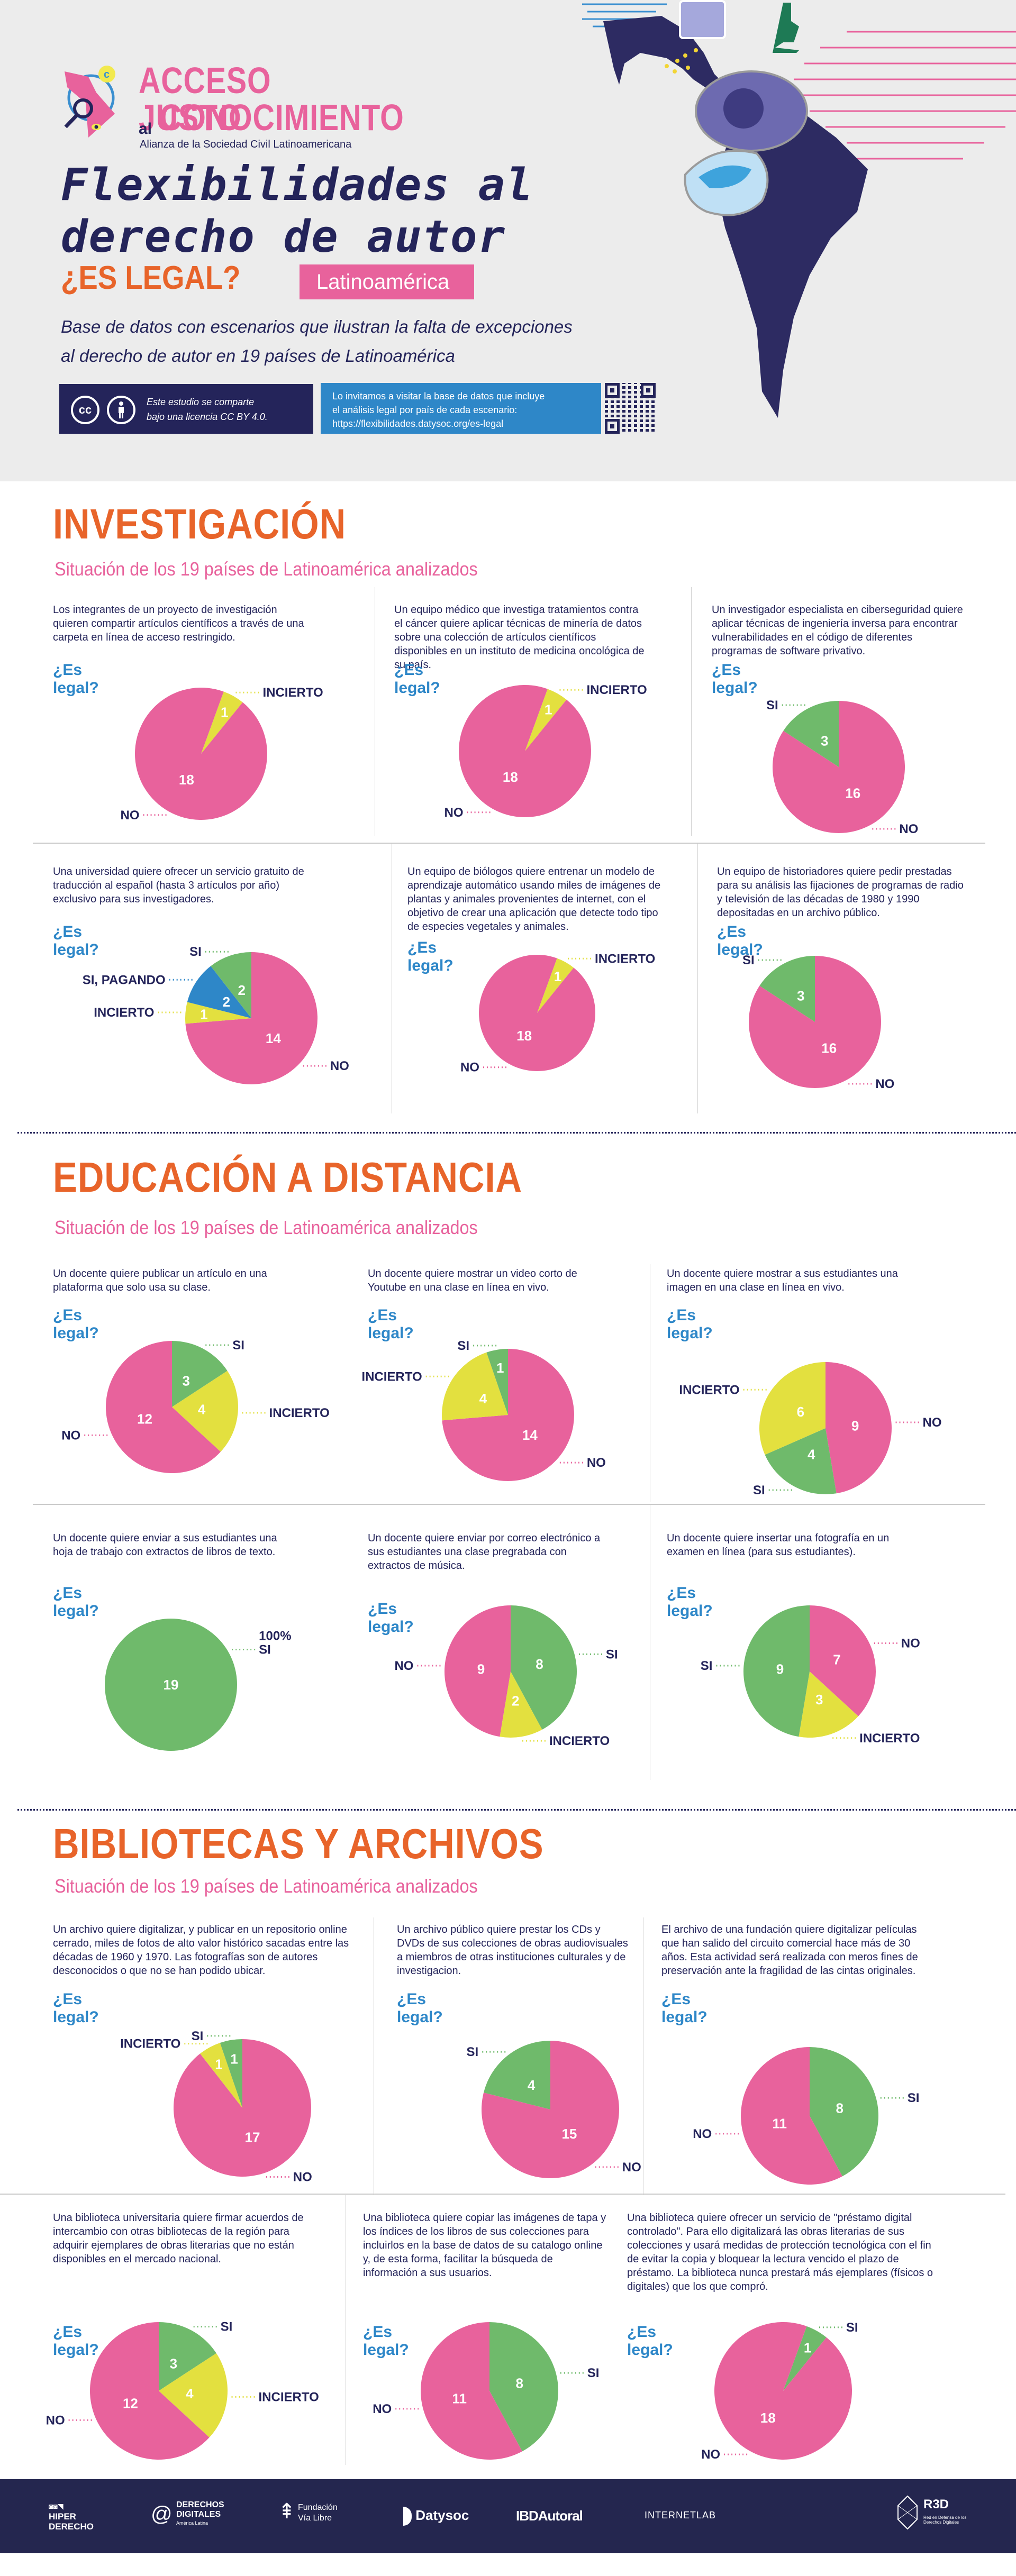  What do you see at coordinates (810, 1429) in the screenshot?
I see `pie-chart: 9 NO 4 SI 6 INCIERTO` at bounding box center [810, 1429].